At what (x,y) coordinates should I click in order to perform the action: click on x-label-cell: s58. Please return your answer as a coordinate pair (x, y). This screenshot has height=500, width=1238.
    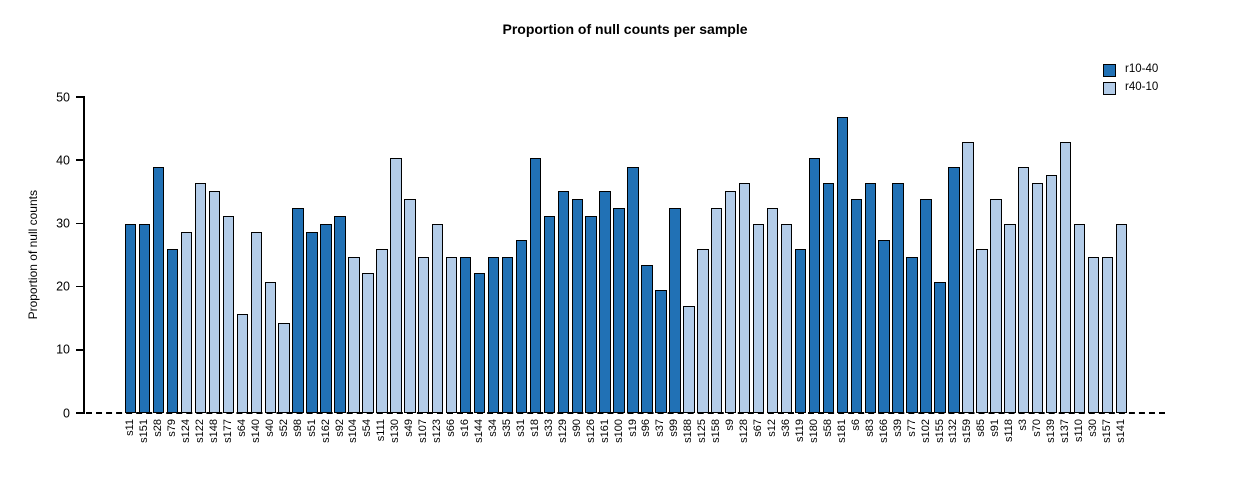
    Looking at the image, I should click on (827, 446).